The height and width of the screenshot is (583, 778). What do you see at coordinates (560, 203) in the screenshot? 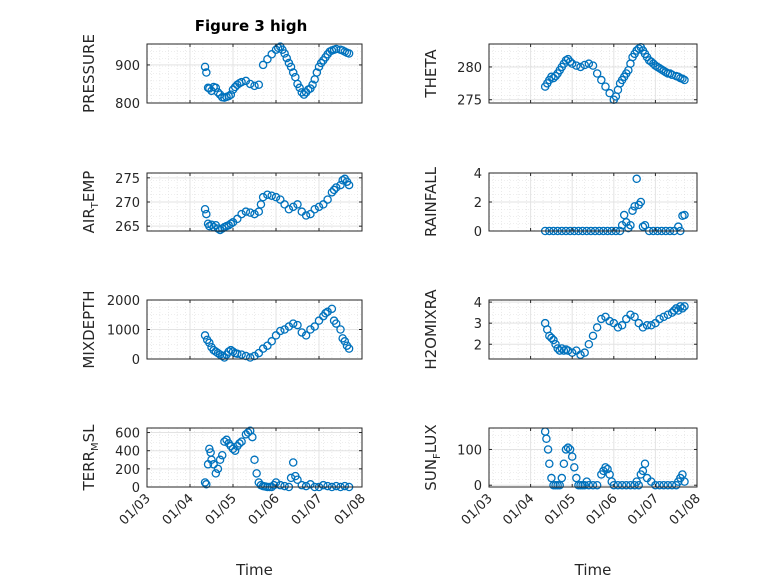
I see `panel-rainfall: 0 2 4 RAINFALL` at bounding box center [560, 203].